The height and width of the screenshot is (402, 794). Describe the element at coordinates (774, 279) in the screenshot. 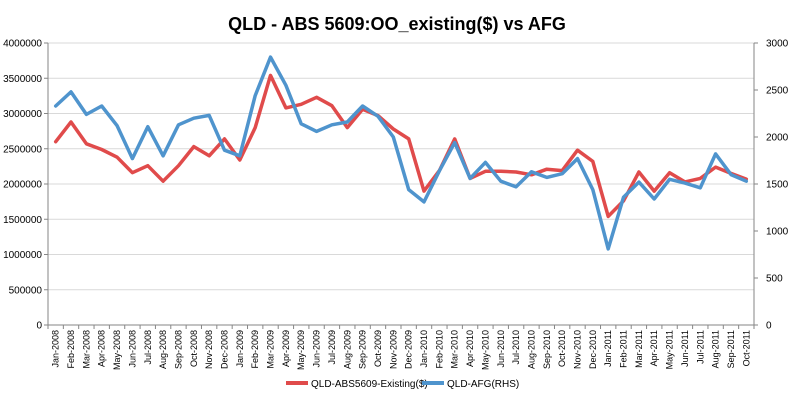

I see `right-y-tick-label: 500` at that location.